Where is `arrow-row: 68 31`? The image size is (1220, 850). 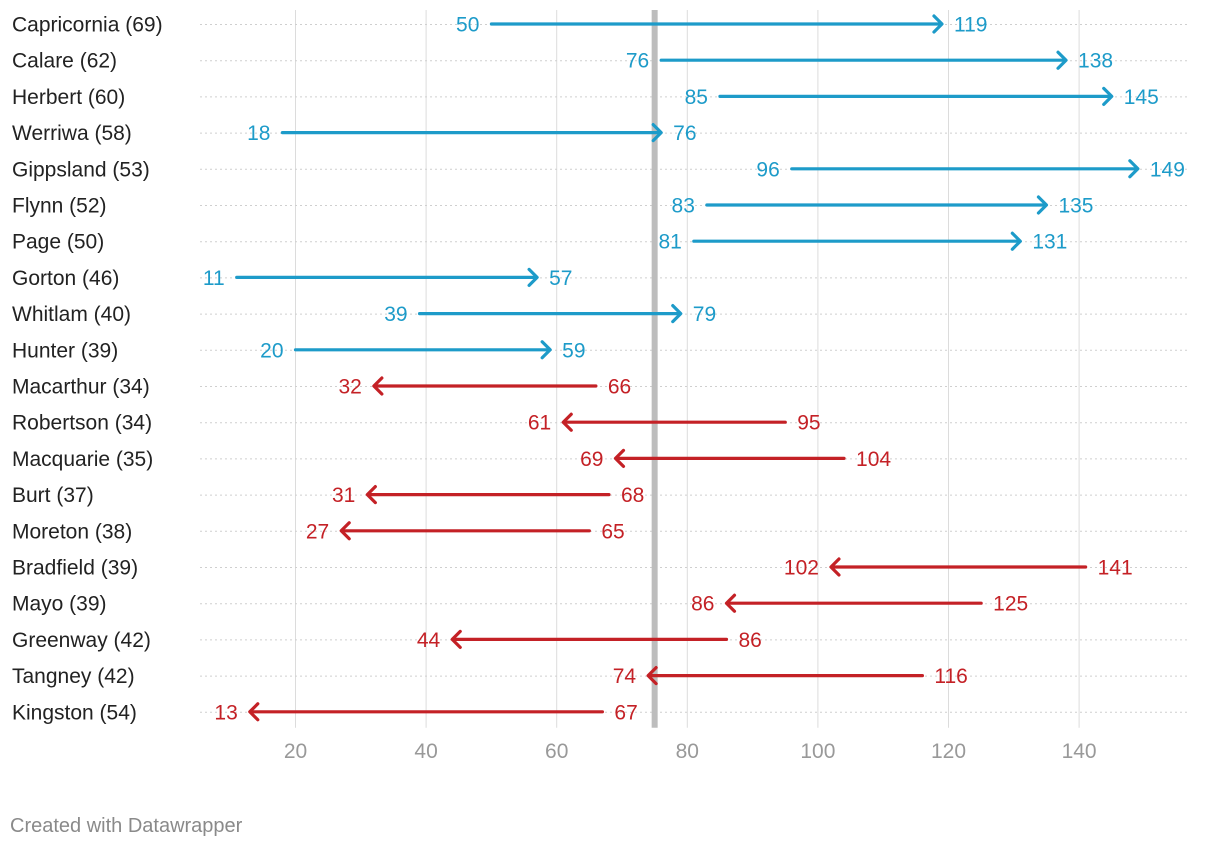
arrow-row: 68 31 is located at coordinates (488, 495).